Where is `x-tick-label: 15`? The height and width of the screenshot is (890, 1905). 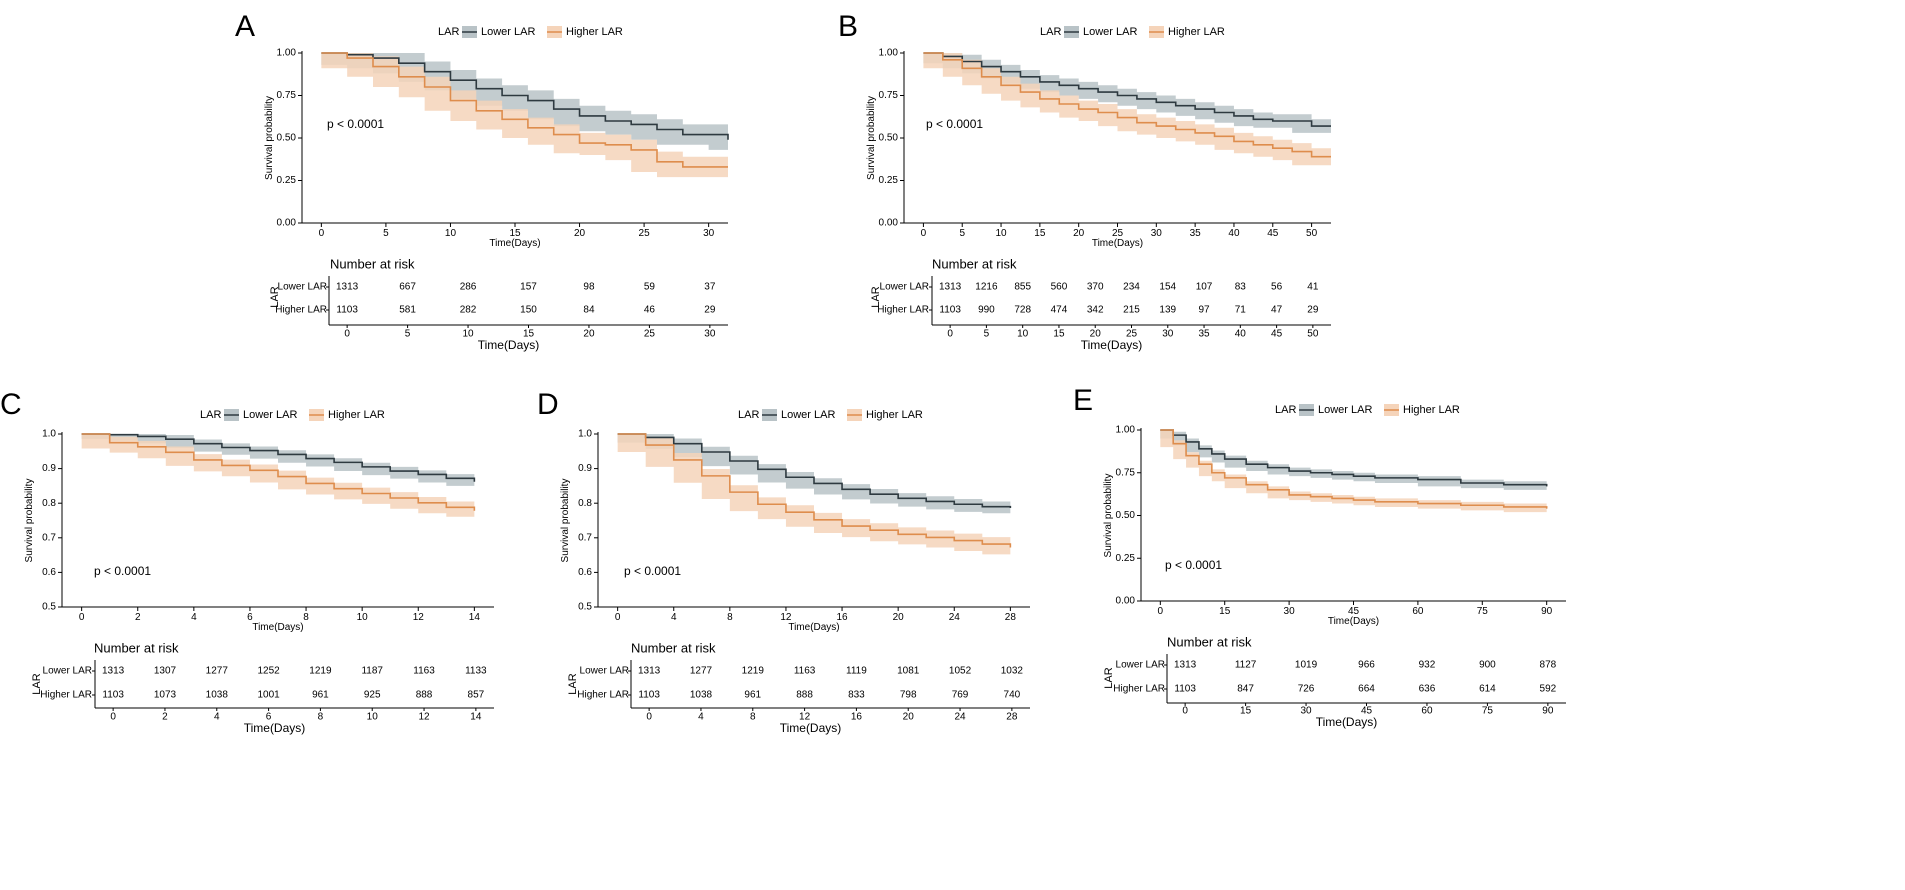
x-tick-label: 15 is located at coordinates (1040, 233).